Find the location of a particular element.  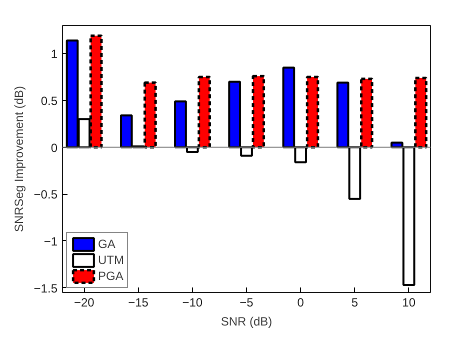

y-tick-label: −1 is located at coordinates (51, 241).